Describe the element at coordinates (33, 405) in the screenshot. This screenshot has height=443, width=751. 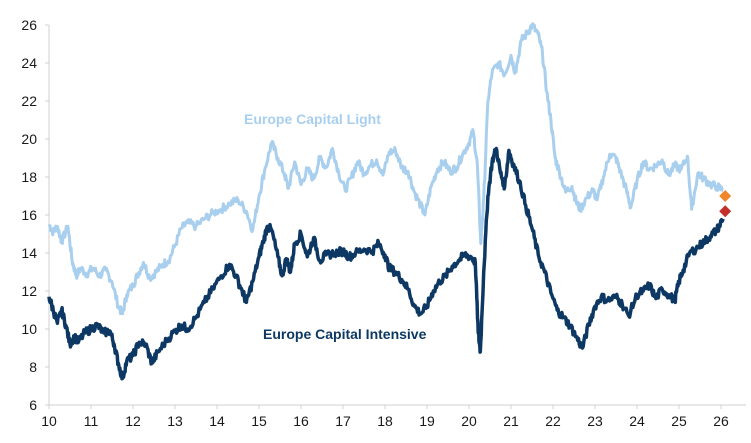
I see `y-tick-label: 6` at that location.